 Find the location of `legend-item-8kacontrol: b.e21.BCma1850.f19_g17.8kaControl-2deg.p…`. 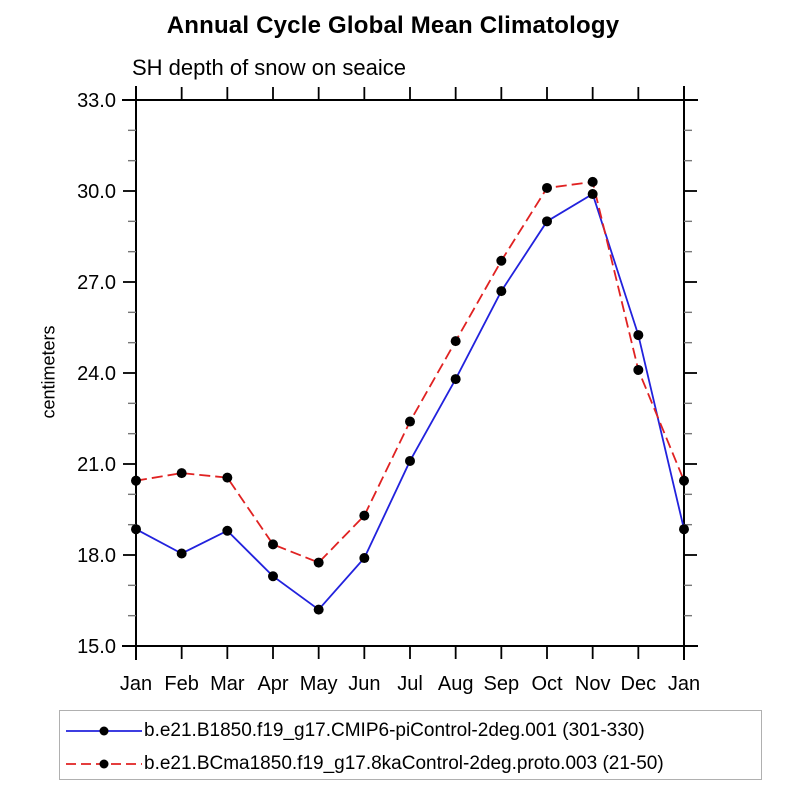

legend-item-8kacontrol: b.e21.BCma1850.f19_g17.8kaControl-2deg.p… is located at coordinates (410, 764).